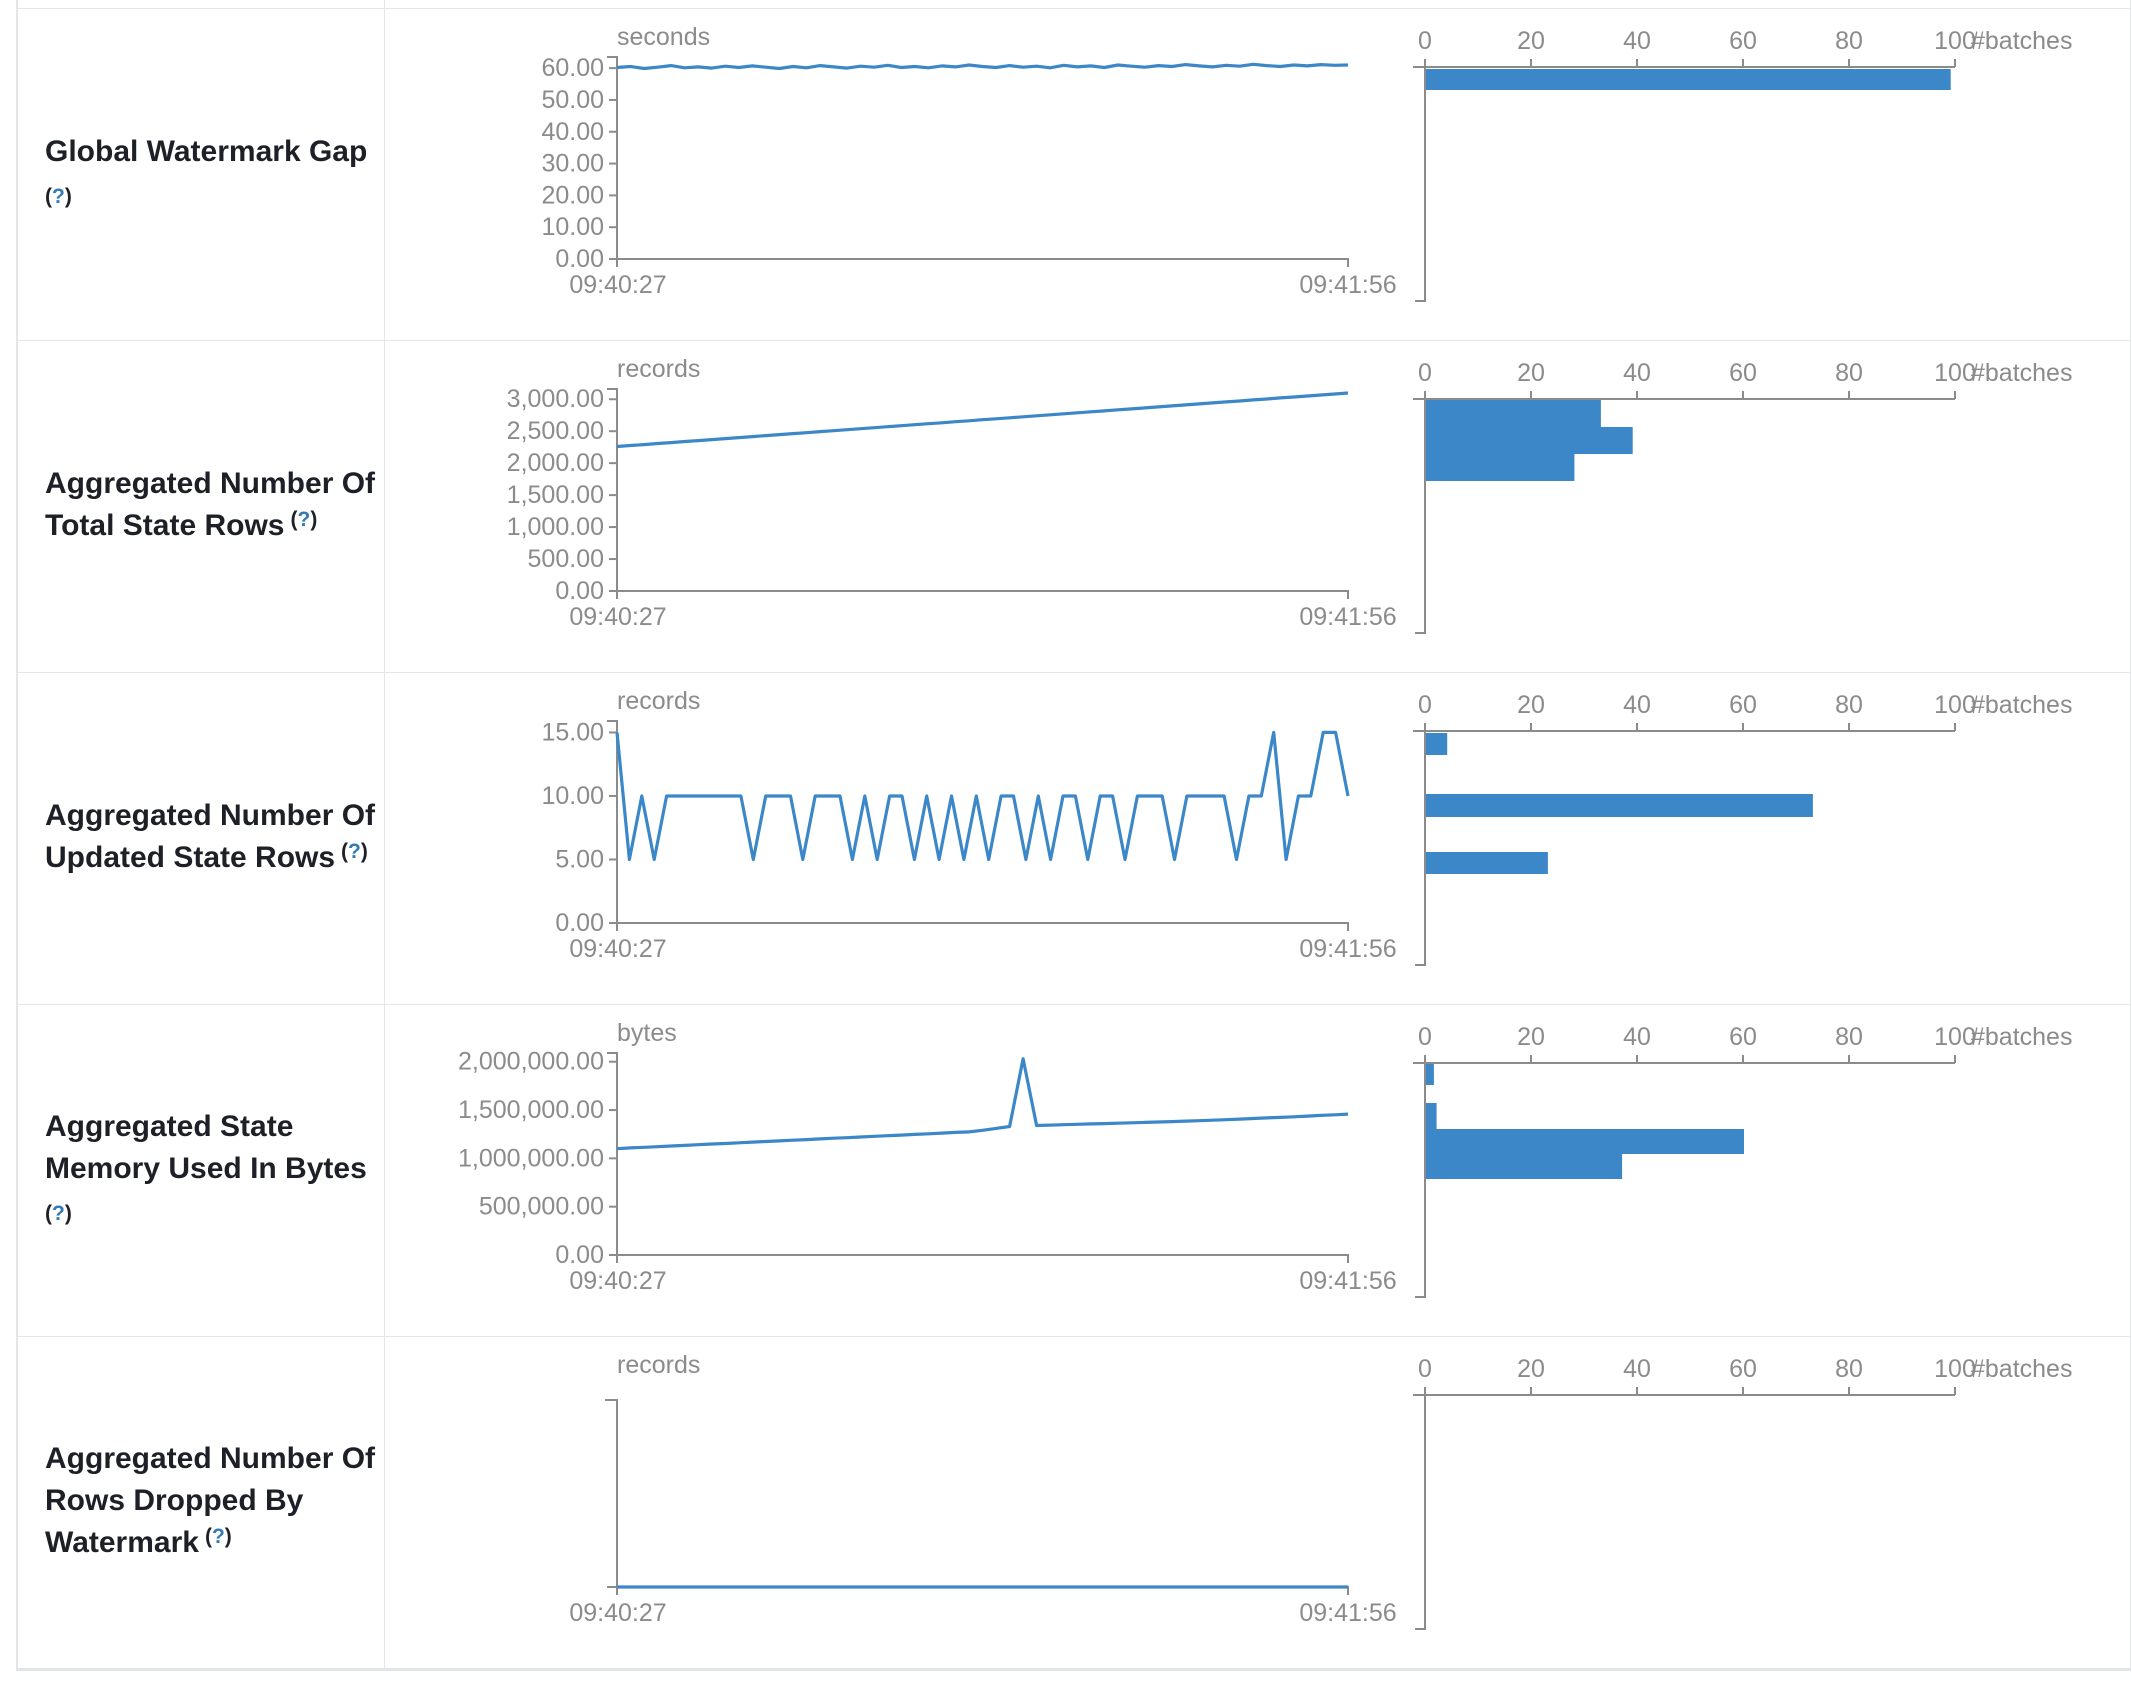 This screenshot has height=1686, width=2132. What do you see at coordinates (169, 1126) in the screenshot?
I see `metric-label-line: Aggregated State` at bounding box center [169, 1126].